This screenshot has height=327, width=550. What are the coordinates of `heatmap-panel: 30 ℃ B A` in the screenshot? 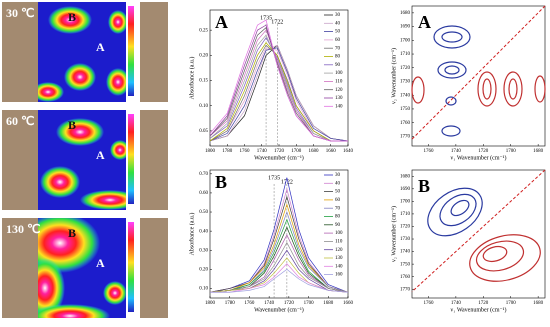 It's located at (85, 52).